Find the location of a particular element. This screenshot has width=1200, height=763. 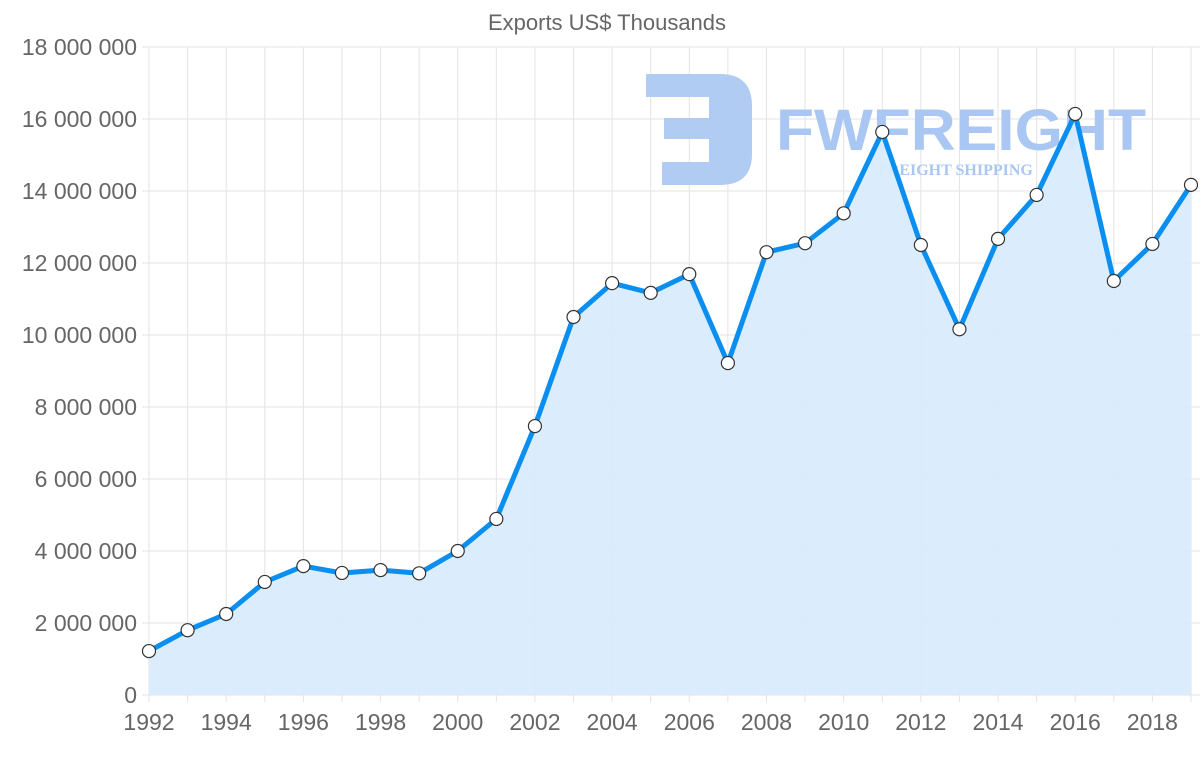

y-tick-label: 10 000 000 is located at coordinates (79, 335).